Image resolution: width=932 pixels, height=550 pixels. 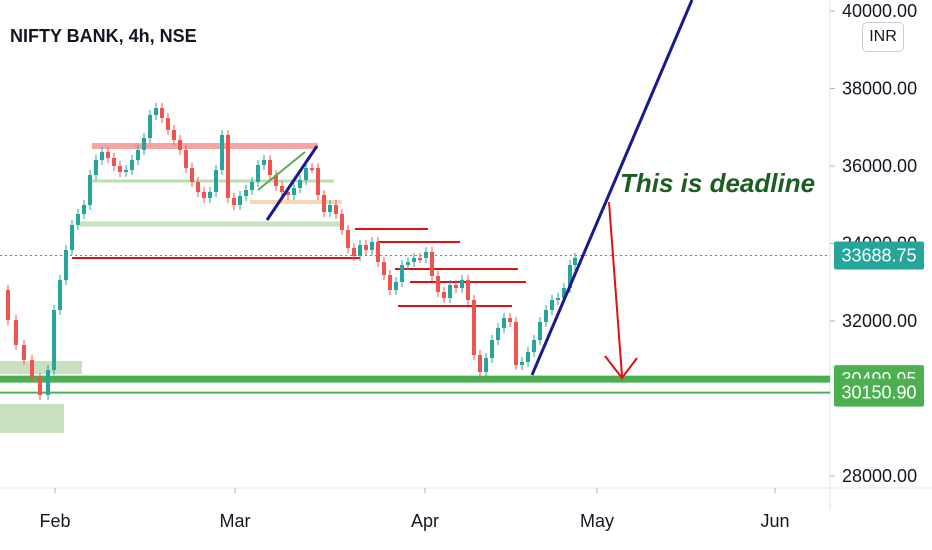 I want to click on y-tick-label: 38000.00, so click(x=879, y=89).